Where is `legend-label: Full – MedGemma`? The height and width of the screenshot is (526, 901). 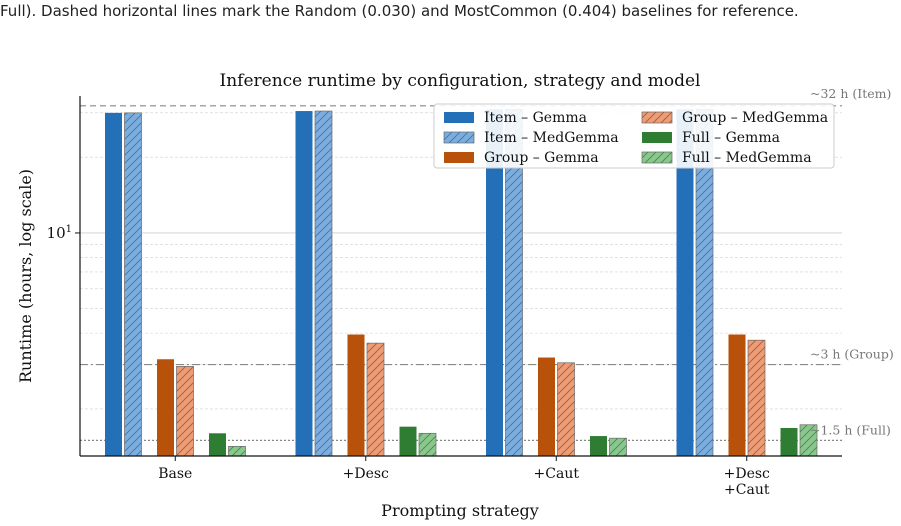 legend-label: Full – MedGemma is located at coordinates (747, 158).